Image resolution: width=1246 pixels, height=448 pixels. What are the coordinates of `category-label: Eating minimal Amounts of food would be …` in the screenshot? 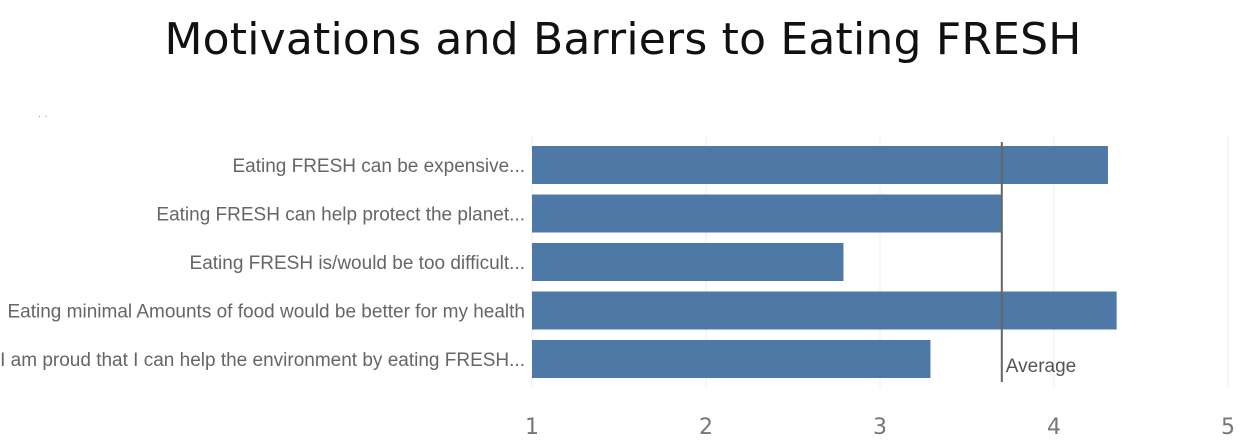 It's located at (267, 312).